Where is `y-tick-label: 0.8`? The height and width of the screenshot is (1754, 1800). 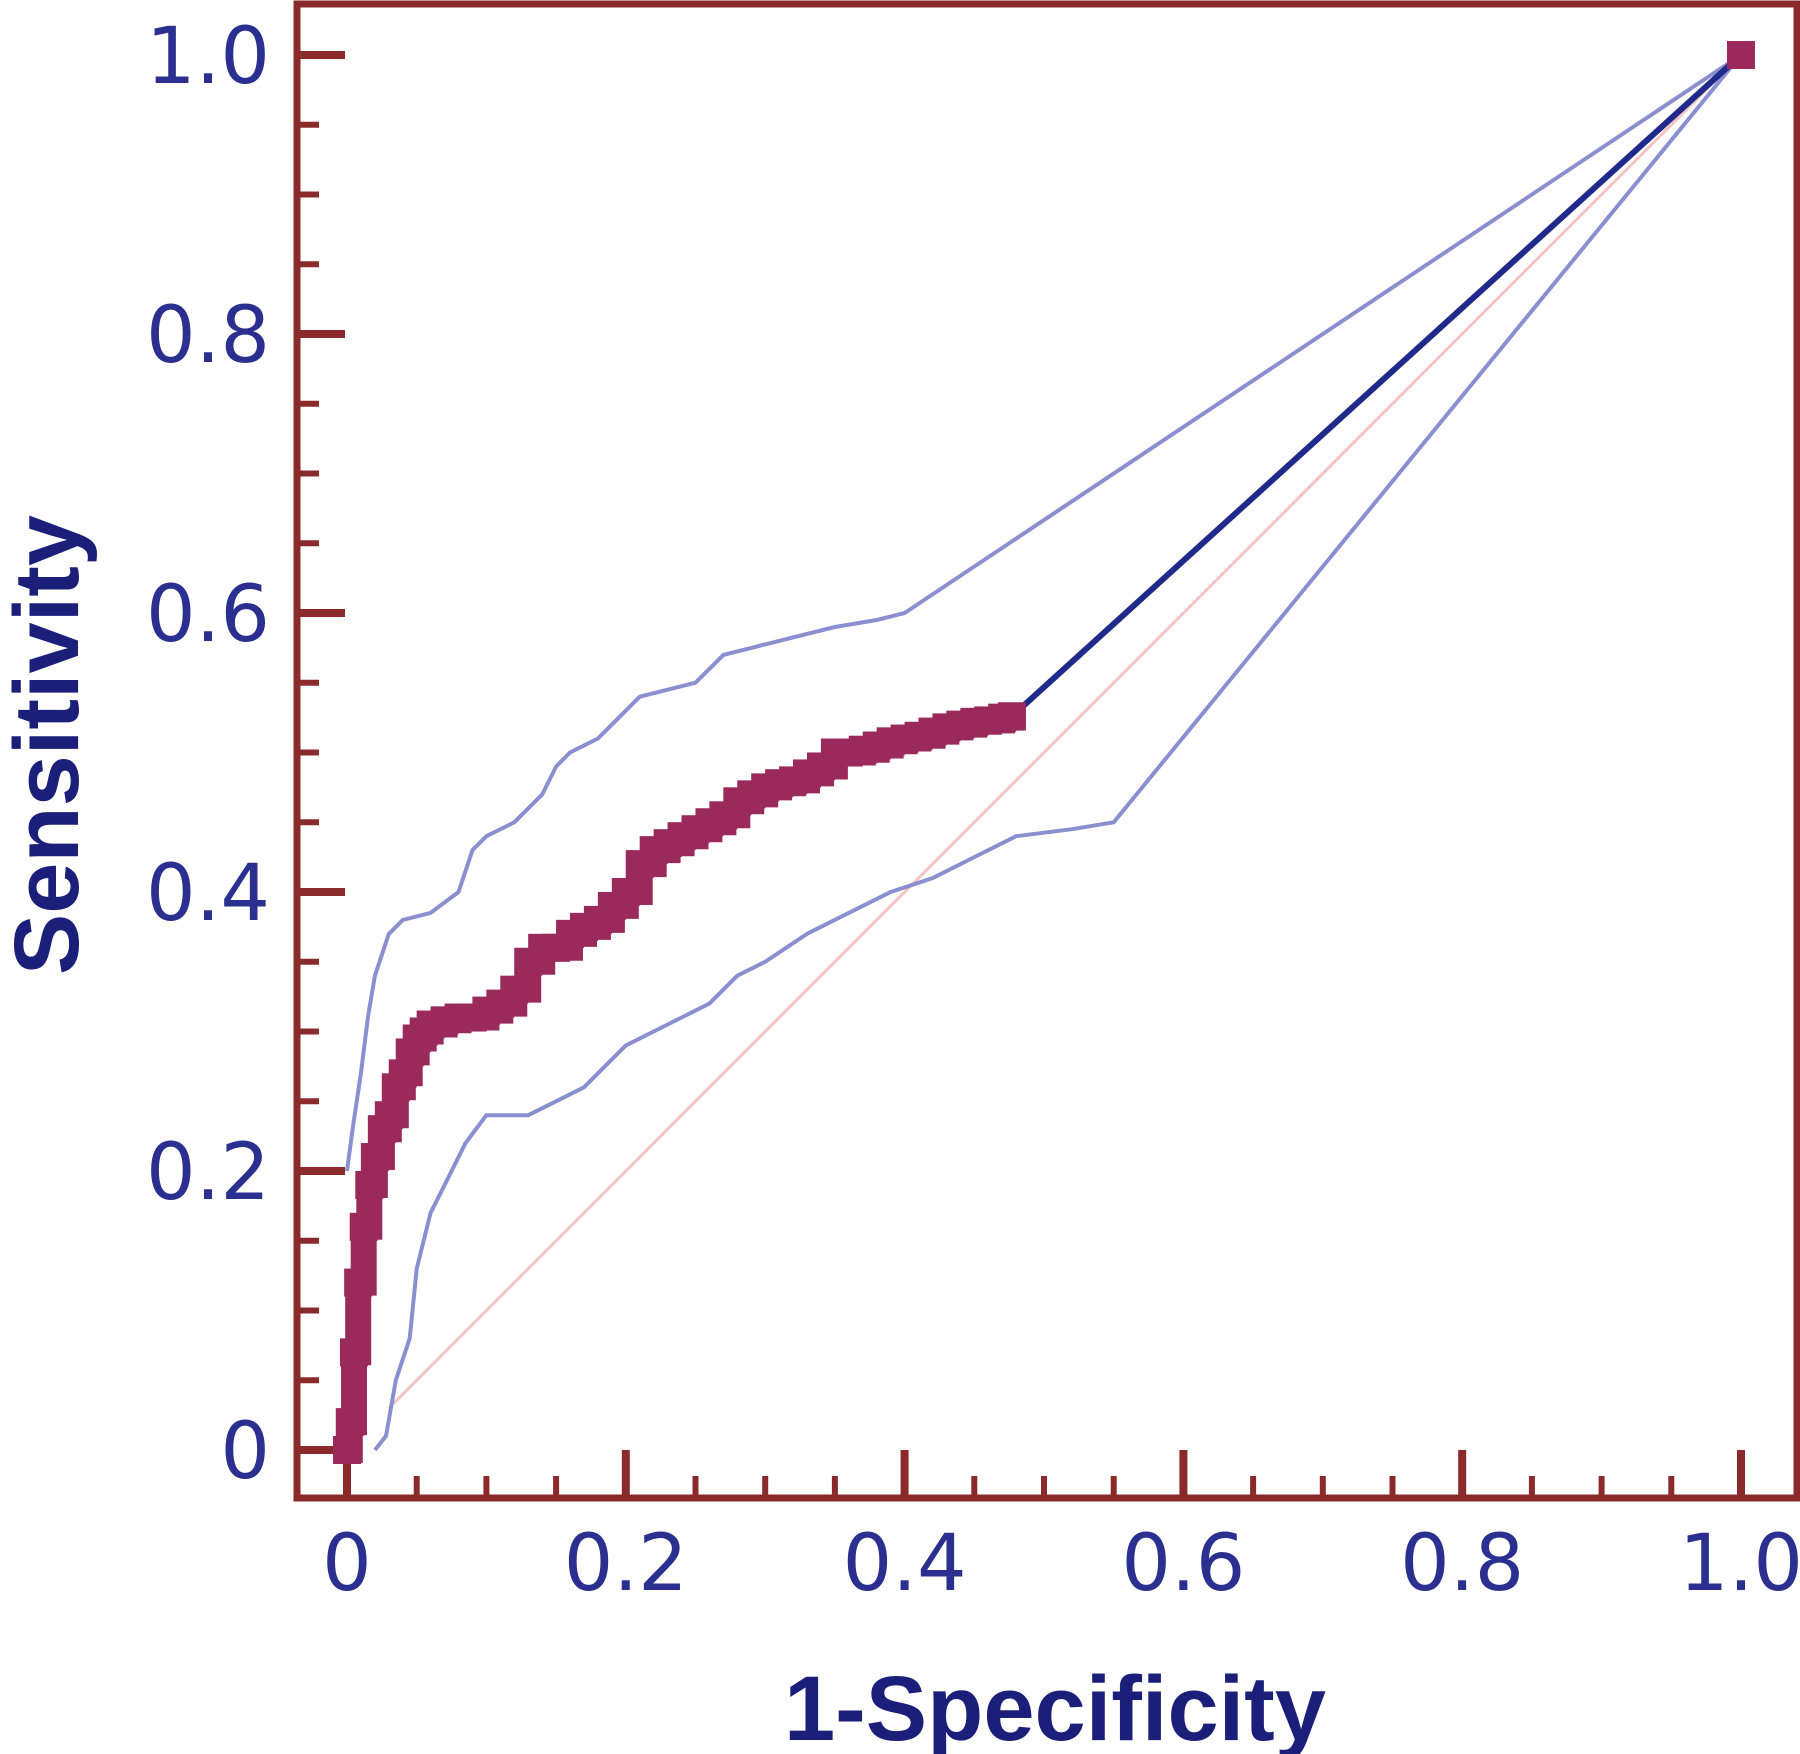
y-tick-label: 0.8 is located at coordinates (208, 336).